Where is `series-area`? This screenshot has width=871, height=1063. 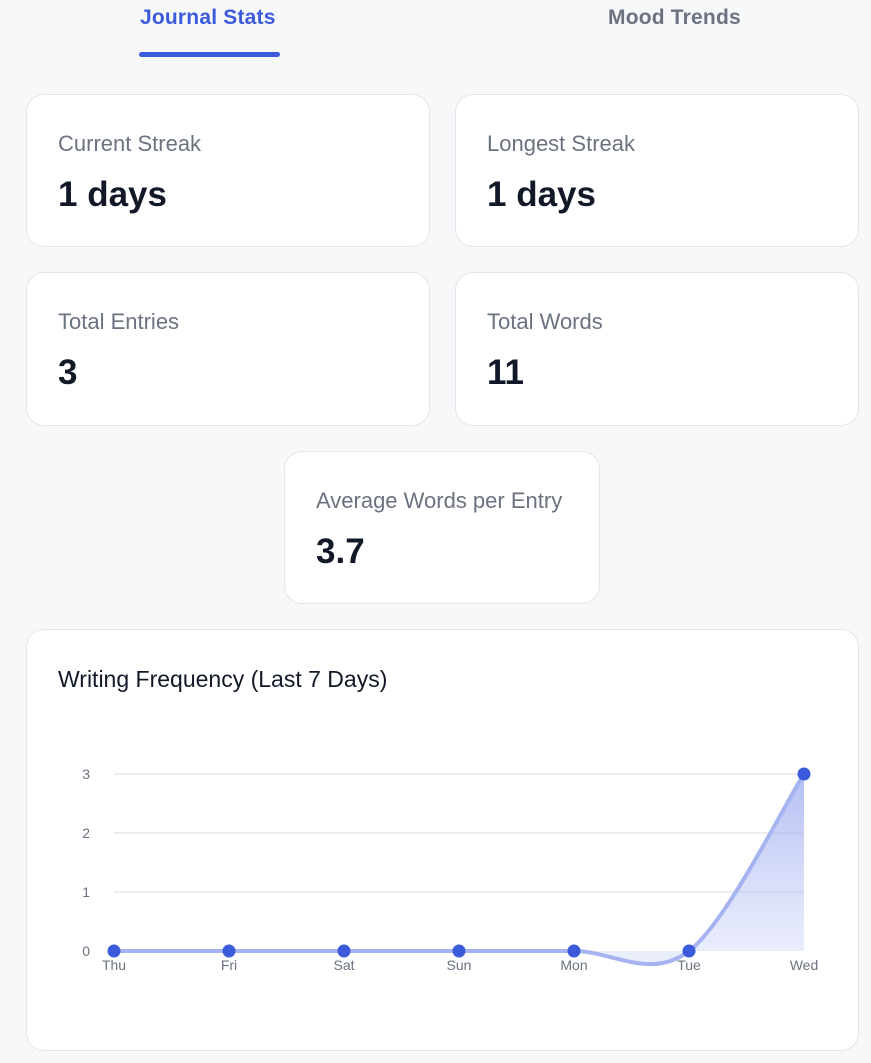
series-area is located at coordinates (459, 869).